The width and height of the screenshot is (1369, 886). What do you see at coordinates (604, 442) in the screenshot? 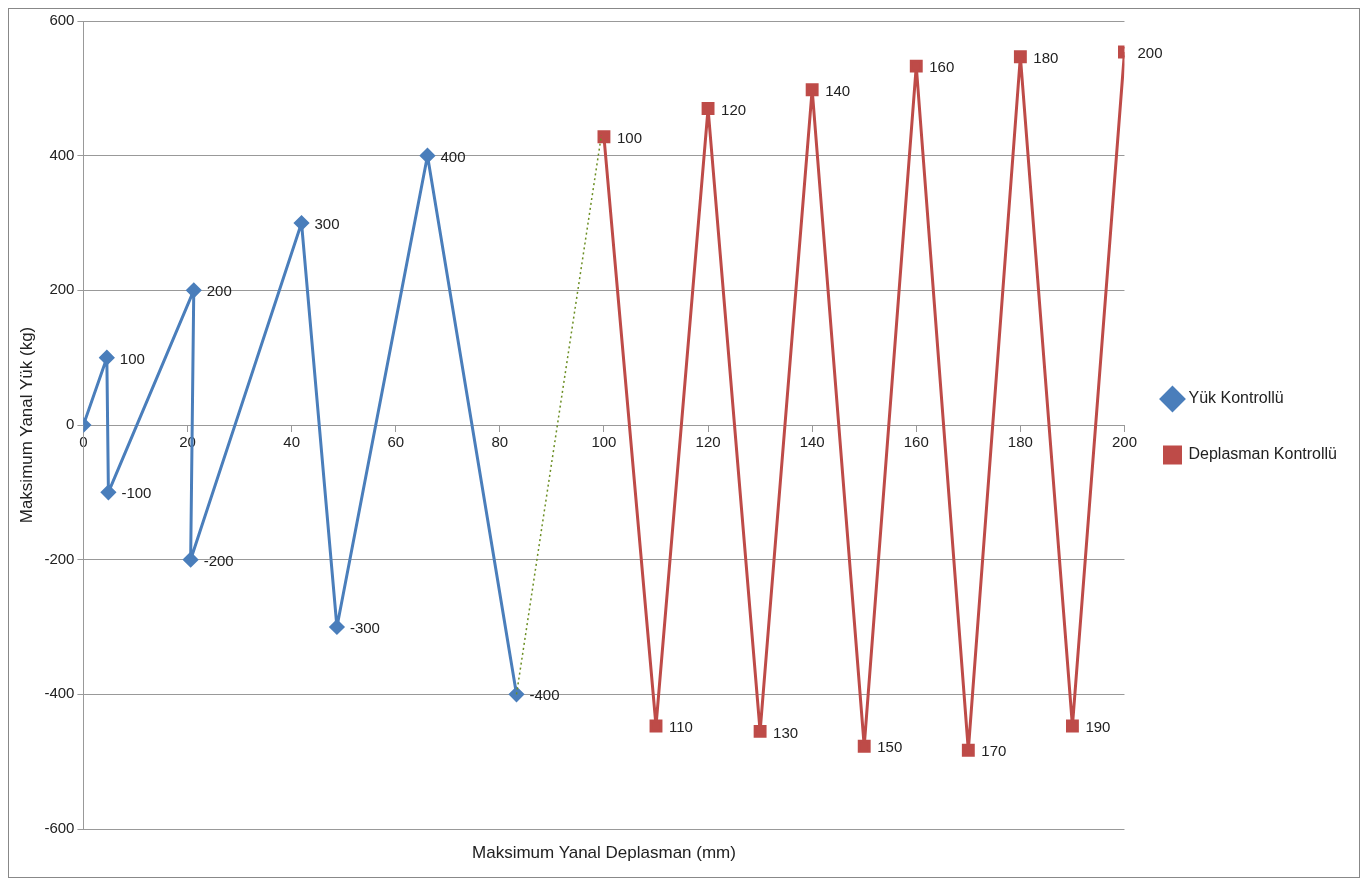
I see `x-tick-label: 100` at bounding box center [604, 442].